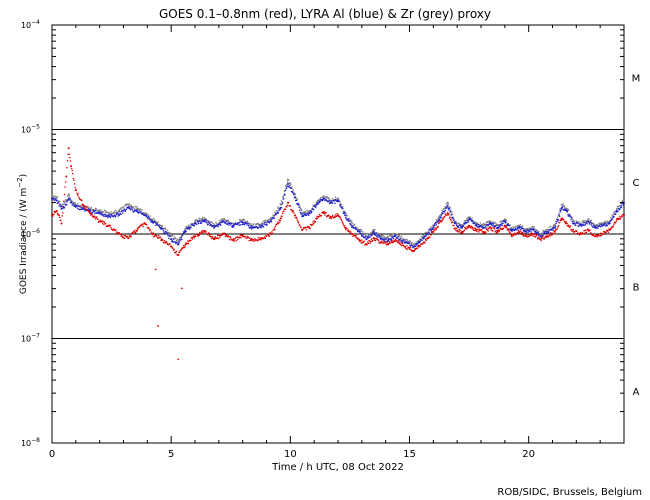 The width and height of the screenshot is (650, 500). What do you see at coordinates (35, 440) in the screenshot?
I see `y-tick-exponent: −8` at bounding box center [35, 440].